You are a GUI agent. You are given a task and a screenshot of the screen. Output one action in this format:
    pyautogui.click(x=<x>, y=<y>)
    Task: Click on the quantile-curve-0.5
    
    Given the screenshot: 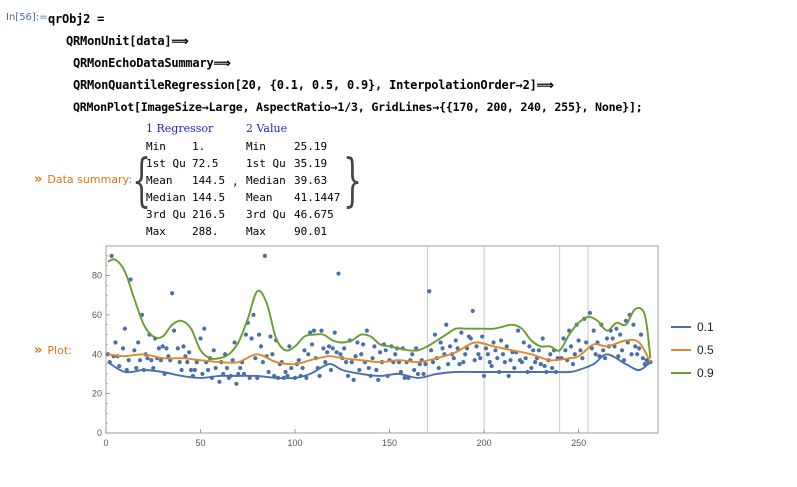 What is the action you would take?
    pyautogui.click(x=379, y=352)
    